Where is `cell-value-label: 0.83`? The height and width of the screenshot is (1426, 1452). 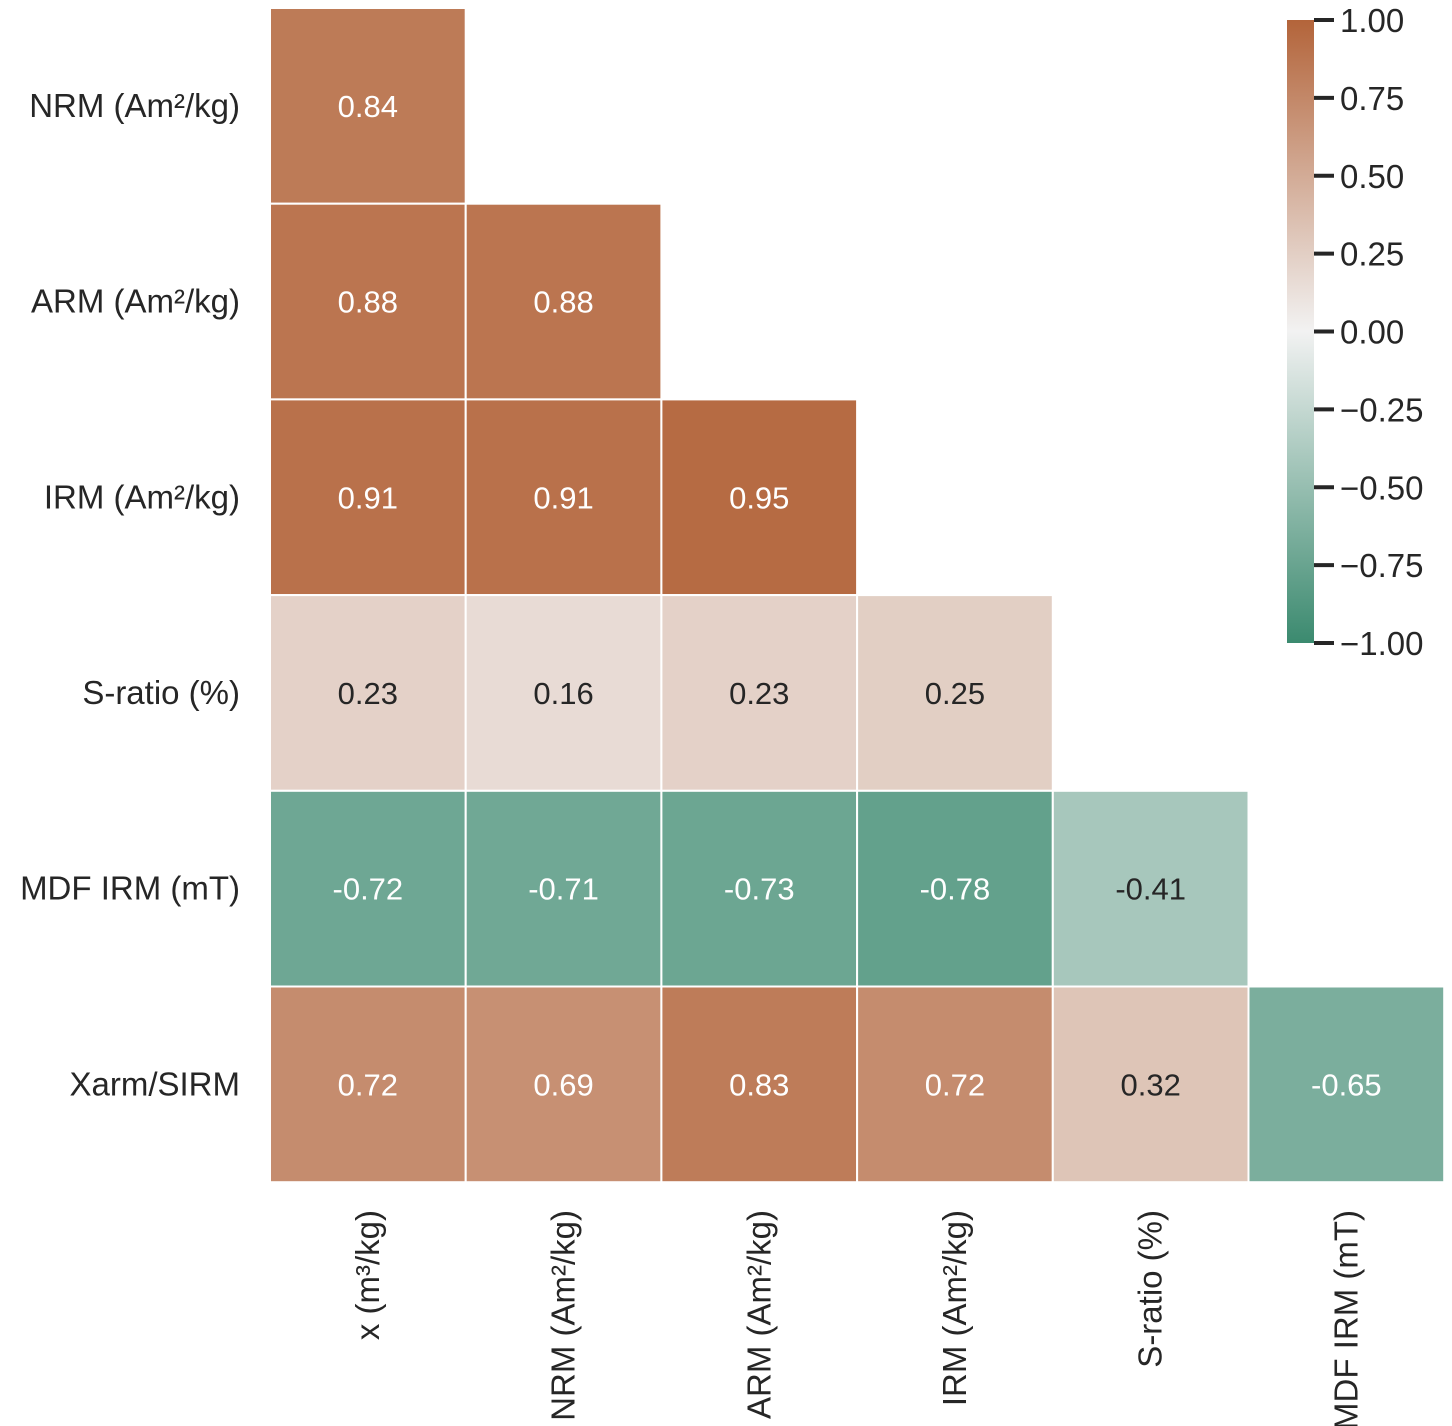 cell-value-label: 0.83 is located at coordinates (759, 1084).